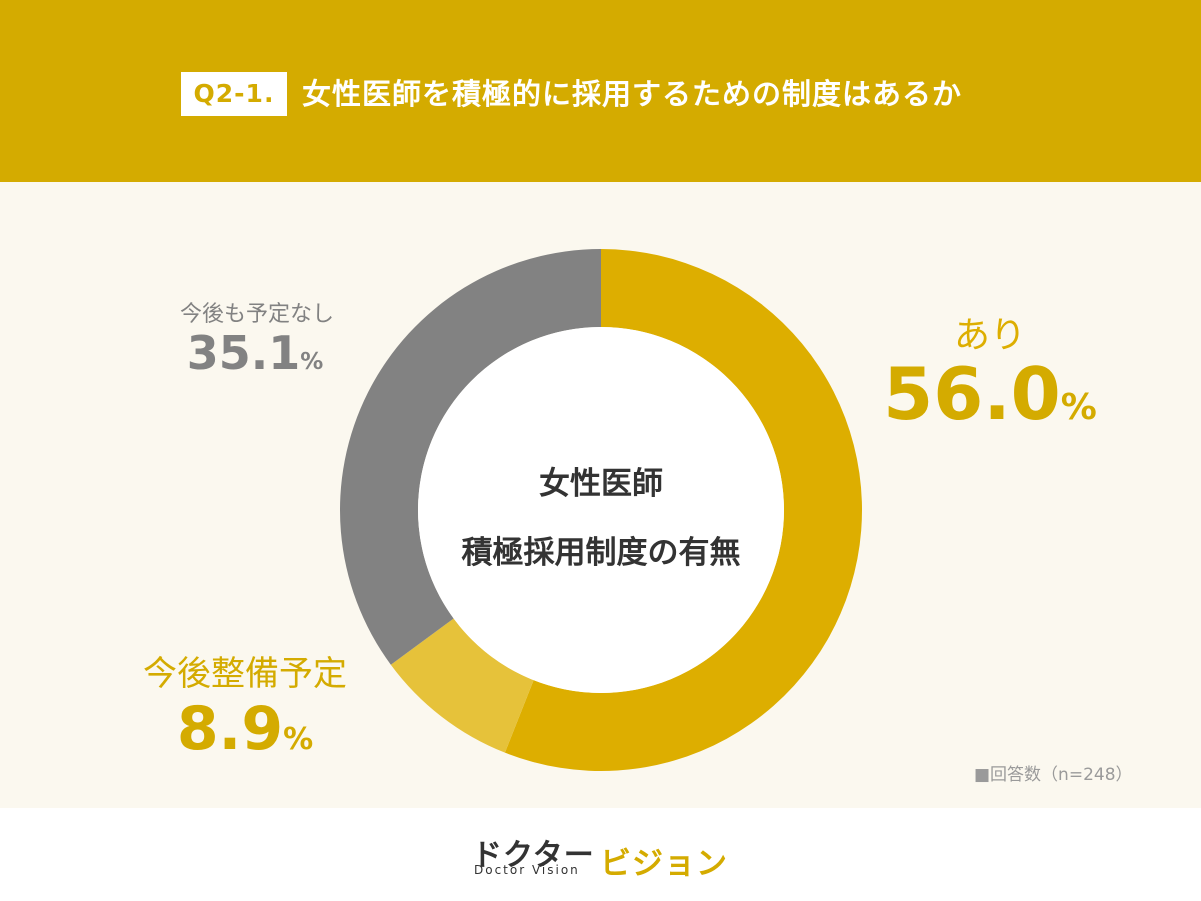  What do you see at coordinates (256, 314) in the screenshot?
I see `slice-label-nashi: 今後も予定なし` at bounding box center [256, 314].